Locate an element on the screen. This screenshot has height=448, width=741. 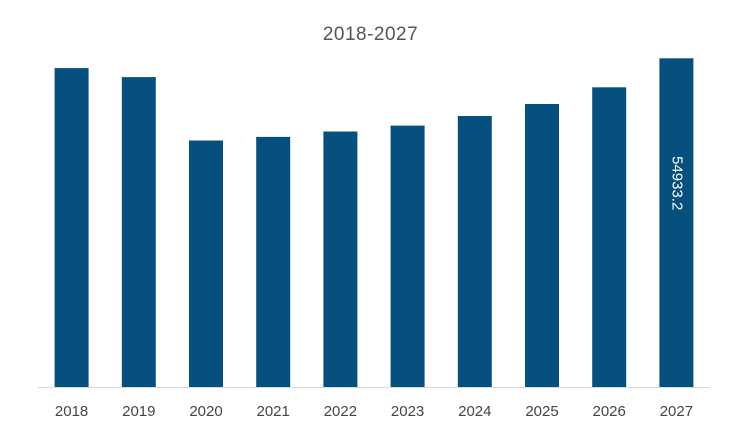
data-label-2027: 54933.2 is located at coordinates (676, 183).